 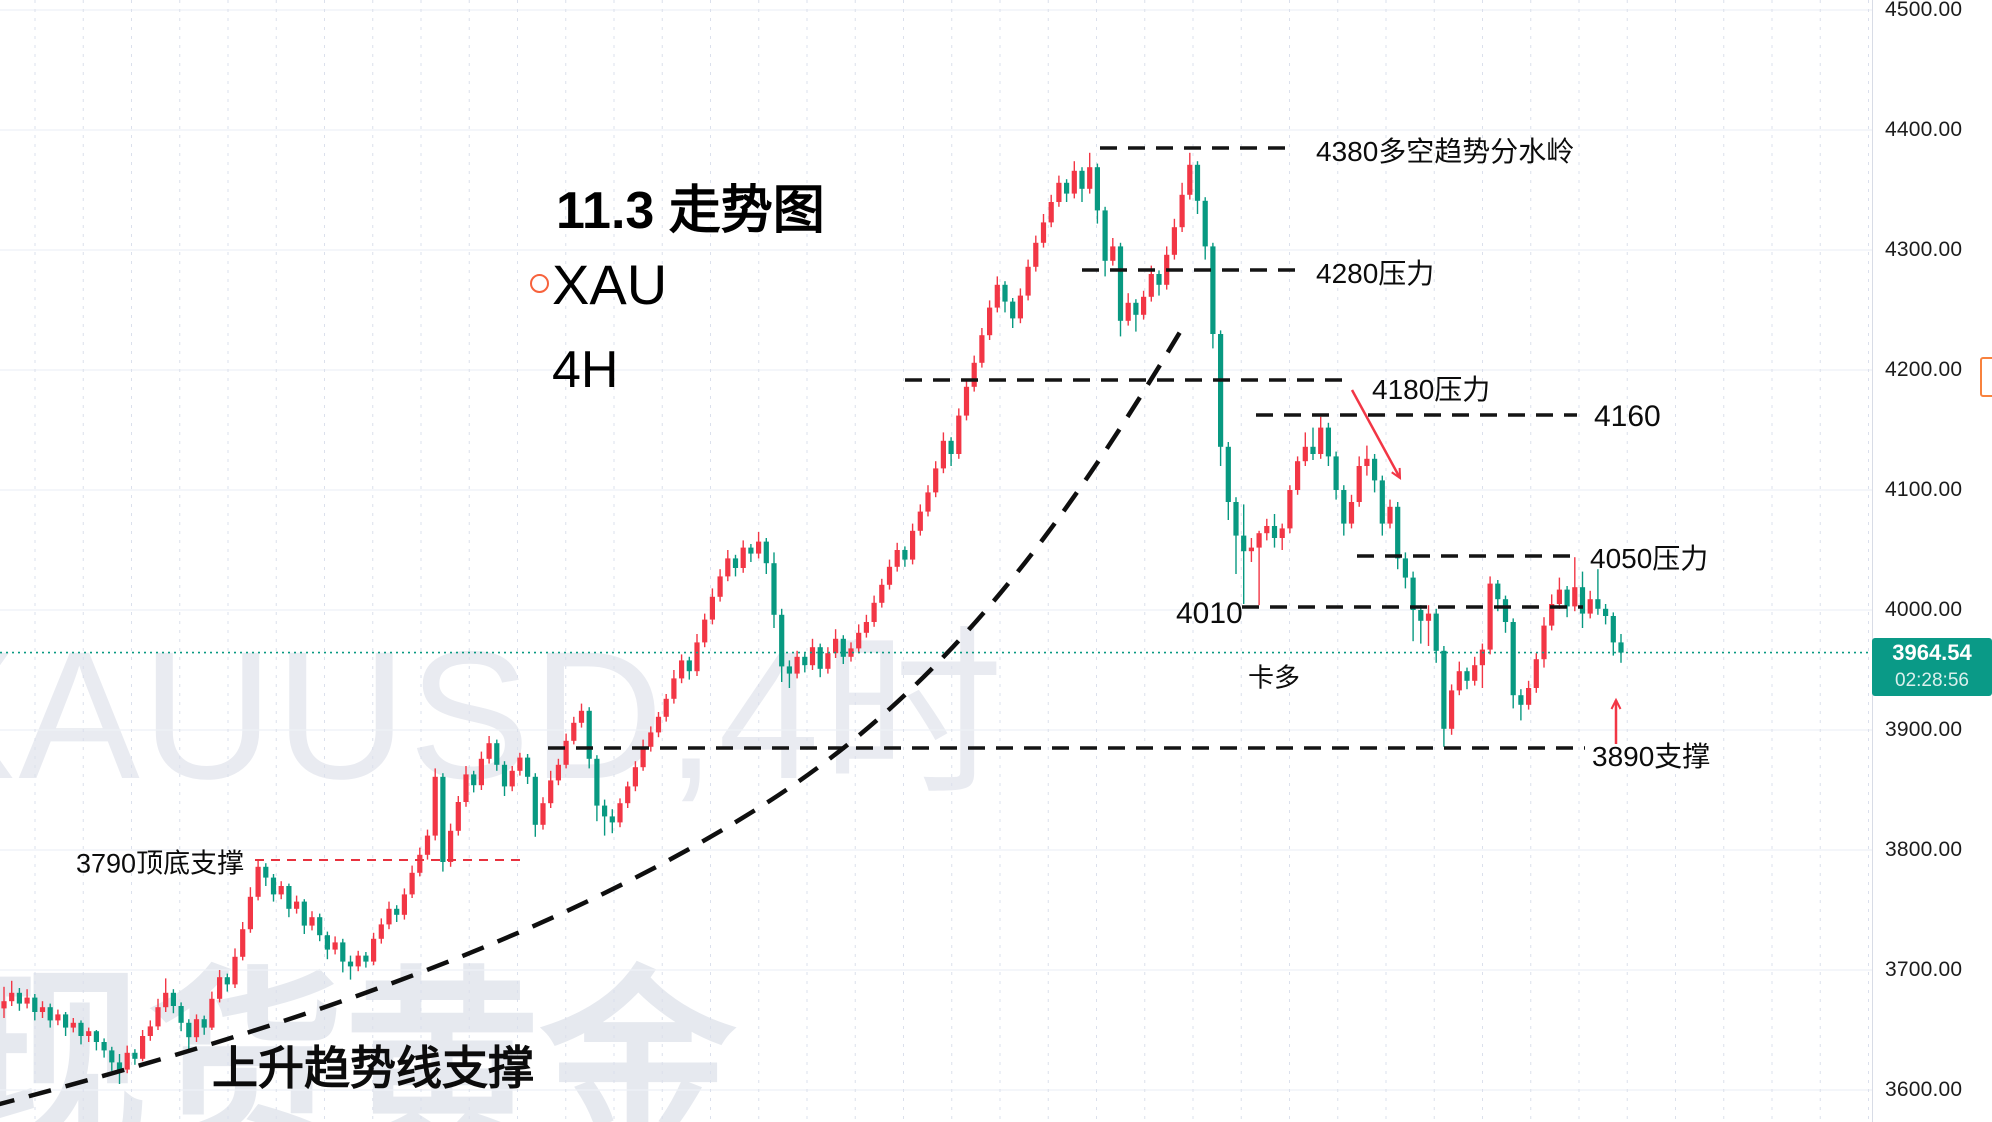 What do you see at coordinates (1924, 1089) in the screenshot?
I see `y-axis-label: 3600.00` at bounding box center [1924, 1089].